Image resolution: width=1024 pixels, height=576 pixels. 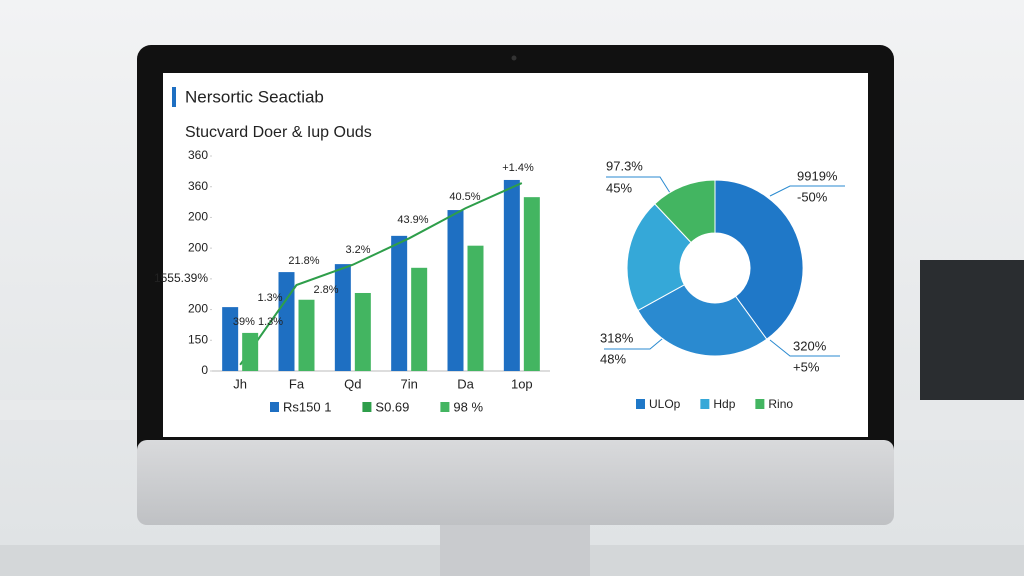 I want to click on y-tick-label: 0, so click(x=204, y=370).